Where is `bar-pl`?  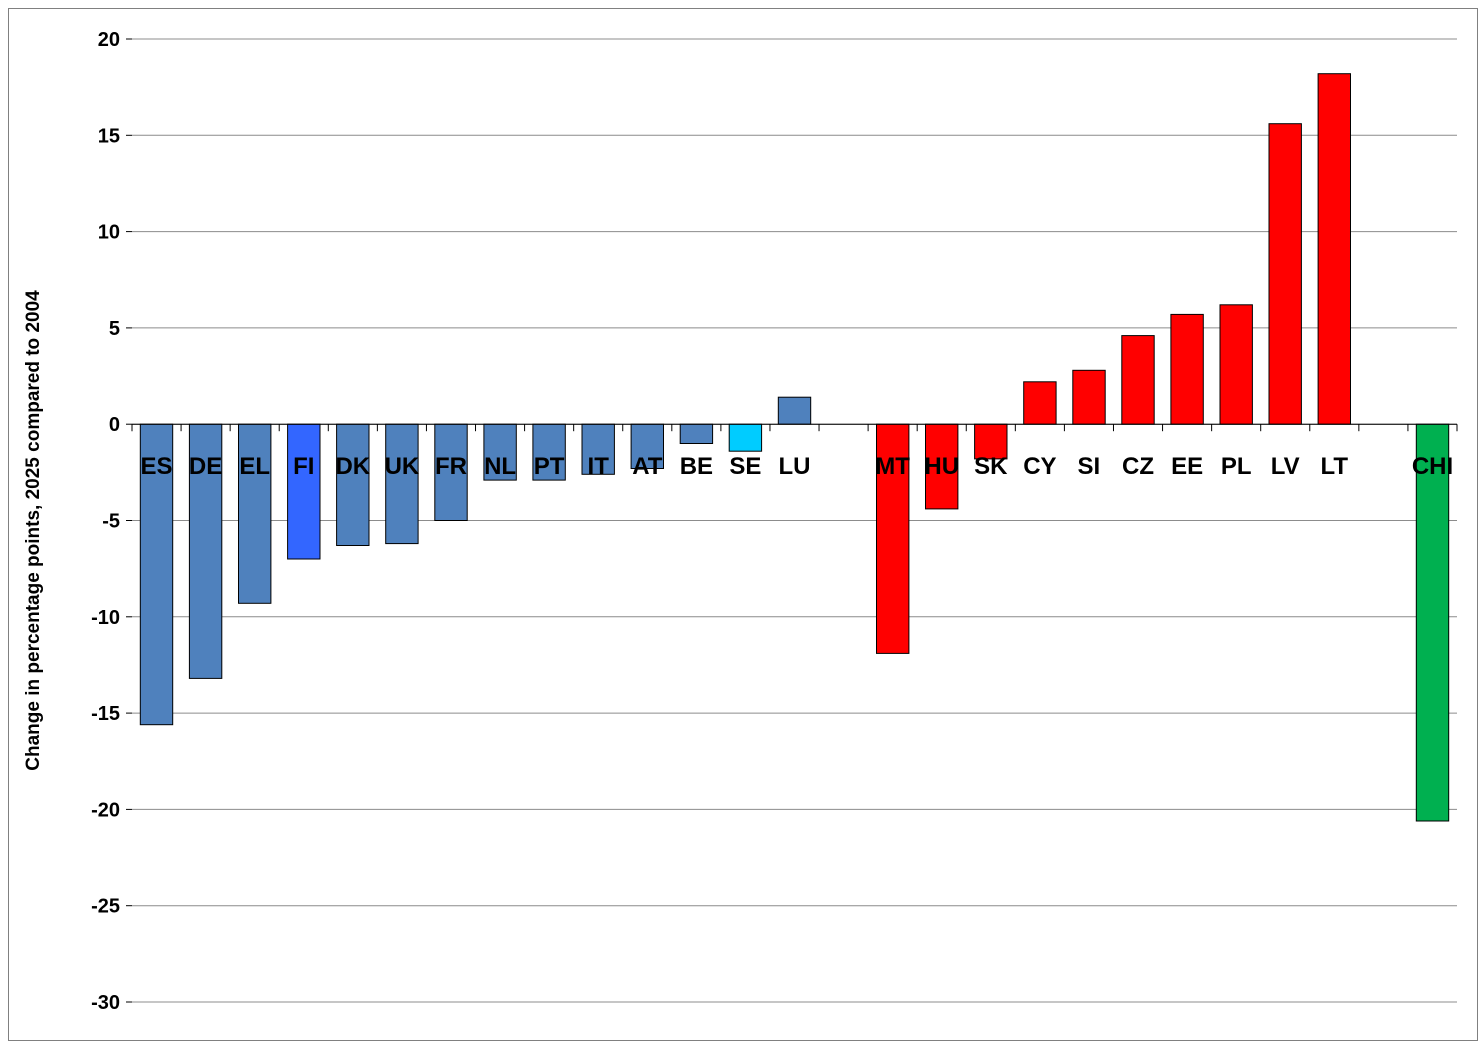
bar-pl is located at coordinates (1236, 364).